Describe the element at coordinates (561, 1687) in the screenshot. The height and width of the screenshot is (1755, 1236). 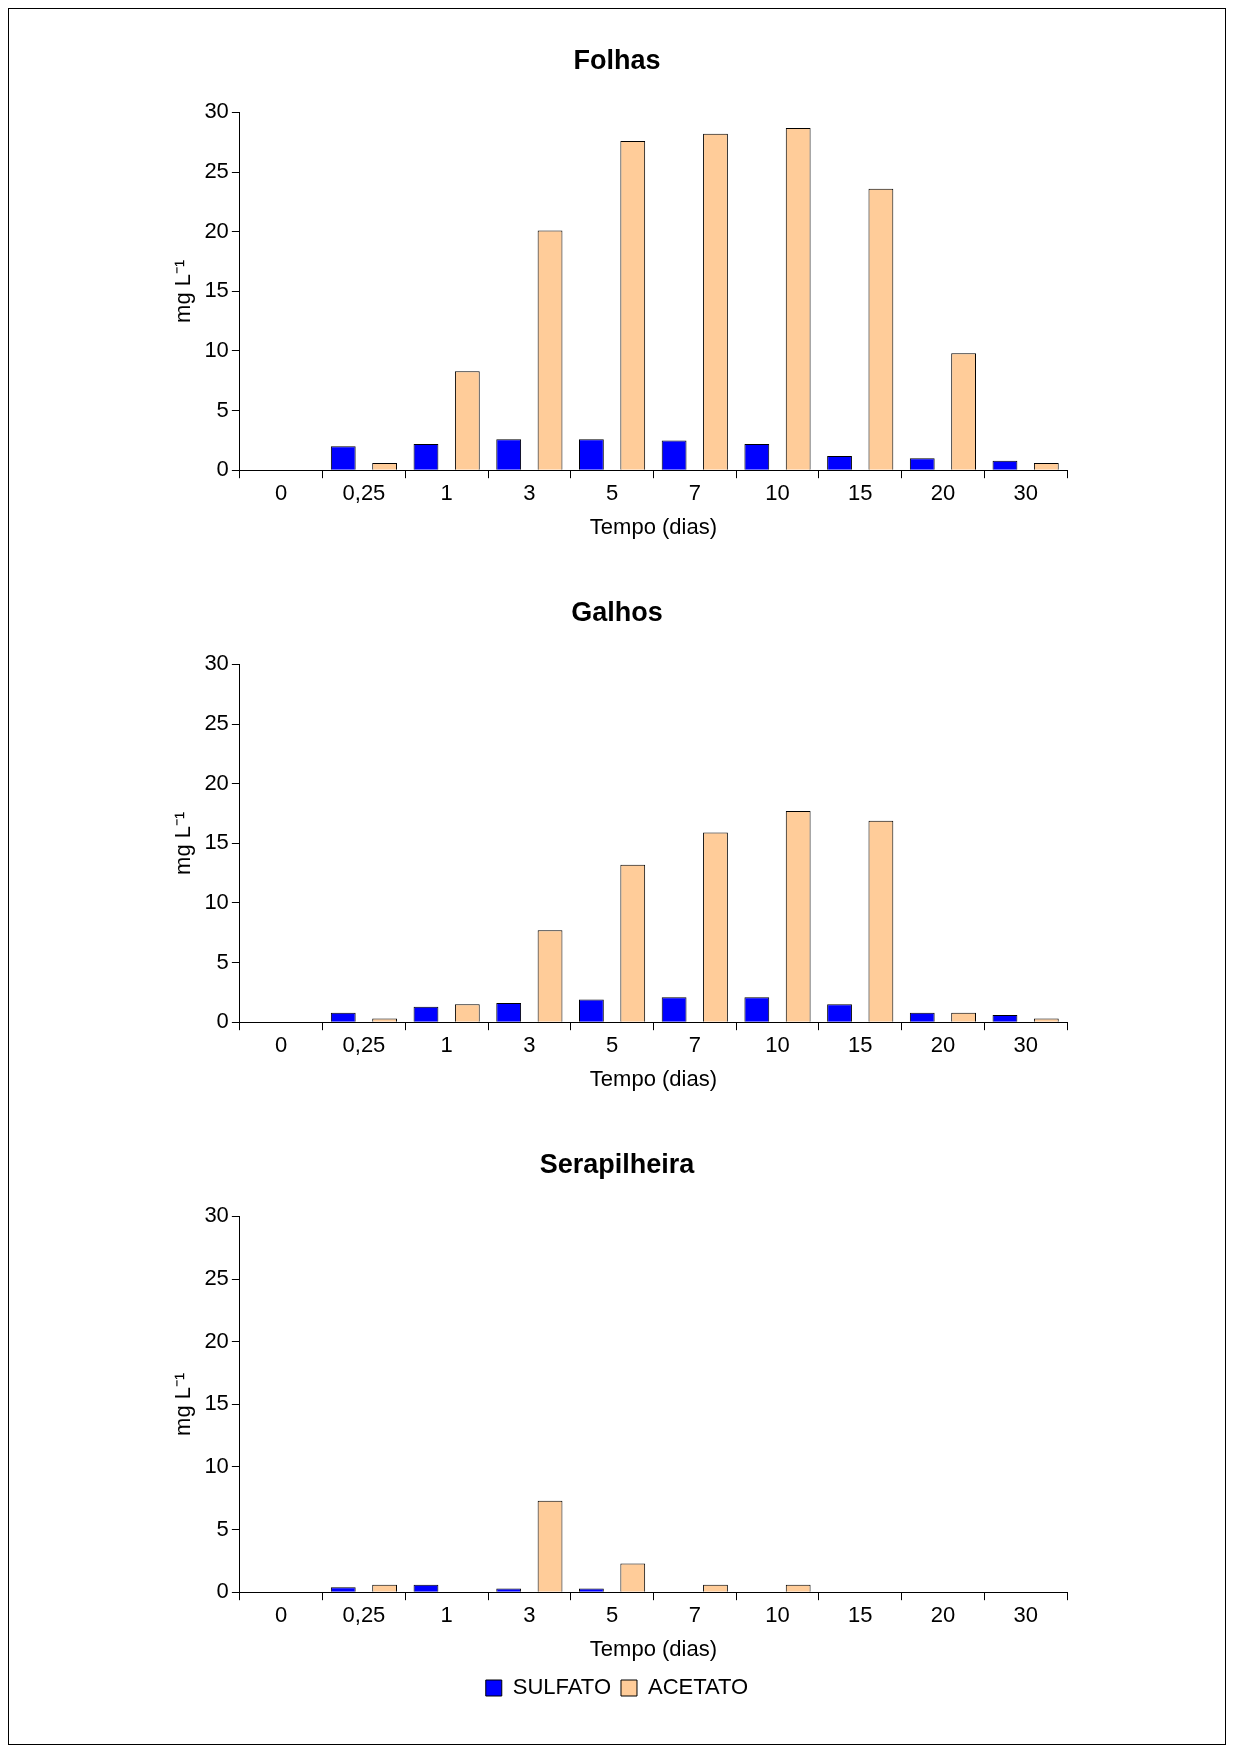
I see `legend-label: SULFATO` at that location.